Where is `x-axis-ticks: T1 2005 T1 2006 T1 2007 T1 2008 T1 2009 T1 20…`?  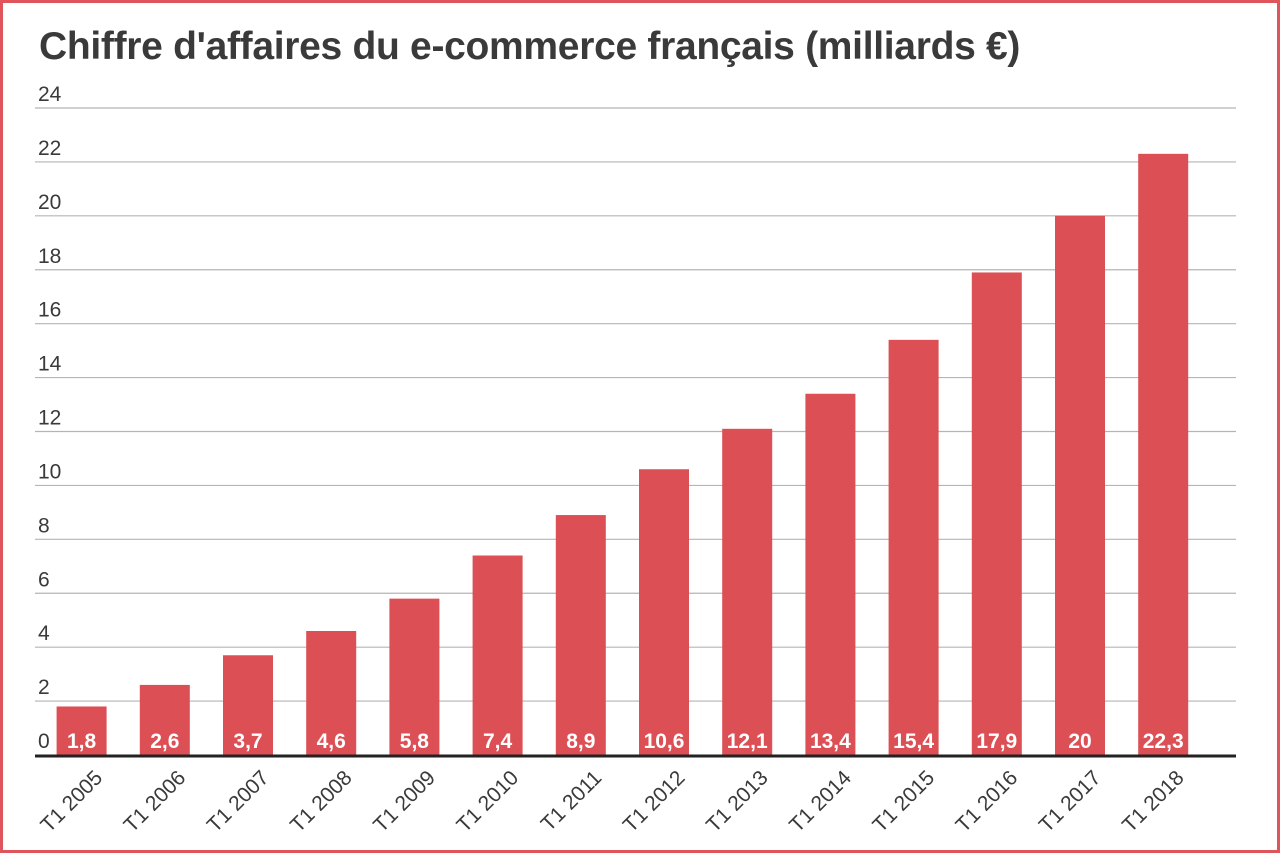
x-axis-ticks: T1 2005 T1 2006 T1 2007 T1 2008 T1 2009 T1 20… is located at coordinates (612, 801).